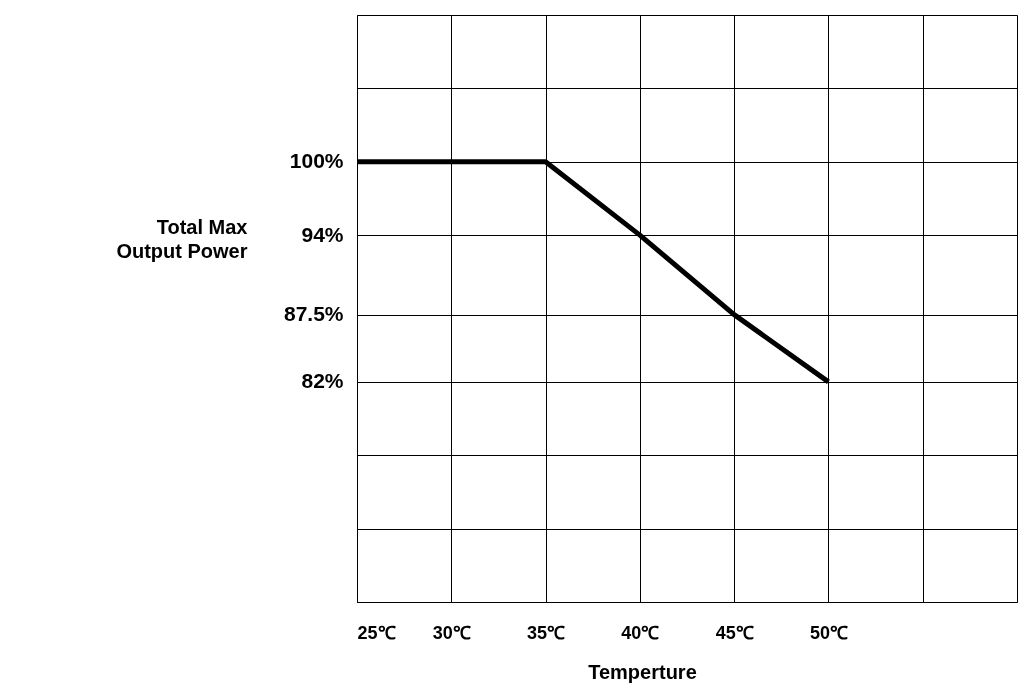 The image size is (1028, 691). Describe the element at coordinates (322, 234) in the screenshot. I see `y-tick-label: 94%` at that location.